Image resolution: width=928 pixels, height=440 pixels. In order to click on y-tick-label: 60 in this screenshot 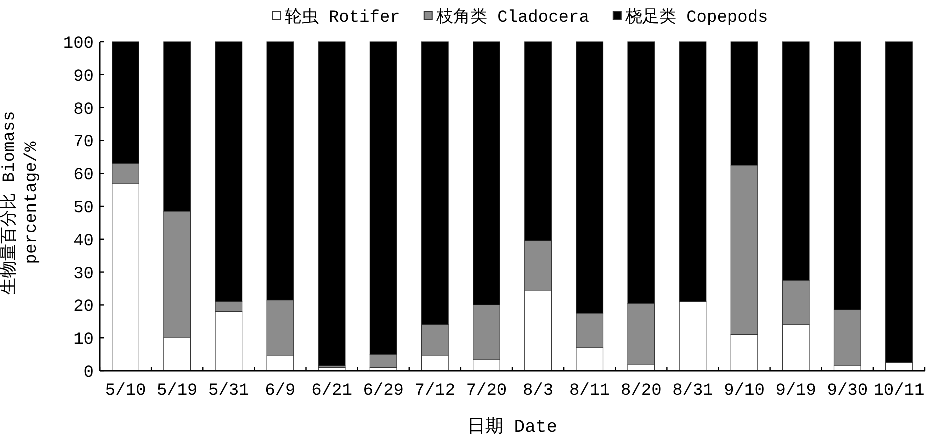, I will do `click(84, 176)`.